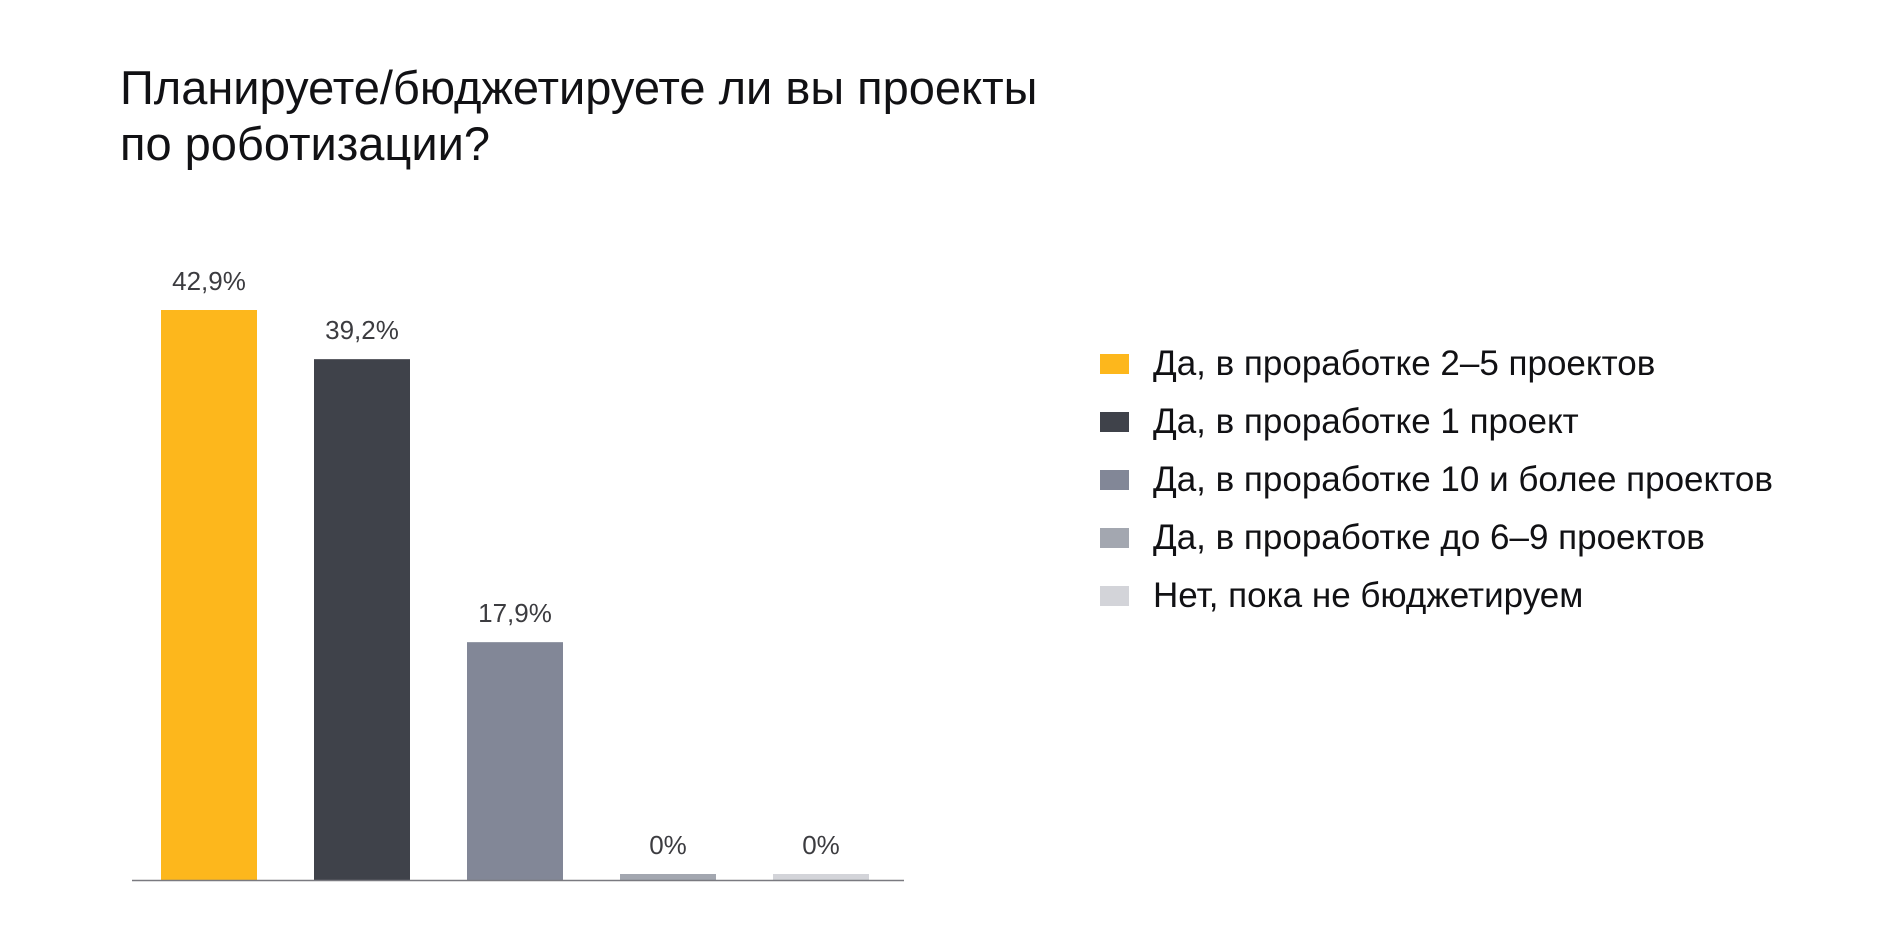 This screenshot has width=1900, height=951. What do you see at coordinates (1368, 595) in the screenshot?
I see `legend-label: Нет, пока не бюджетируем` at bounding box center [1368, 595].